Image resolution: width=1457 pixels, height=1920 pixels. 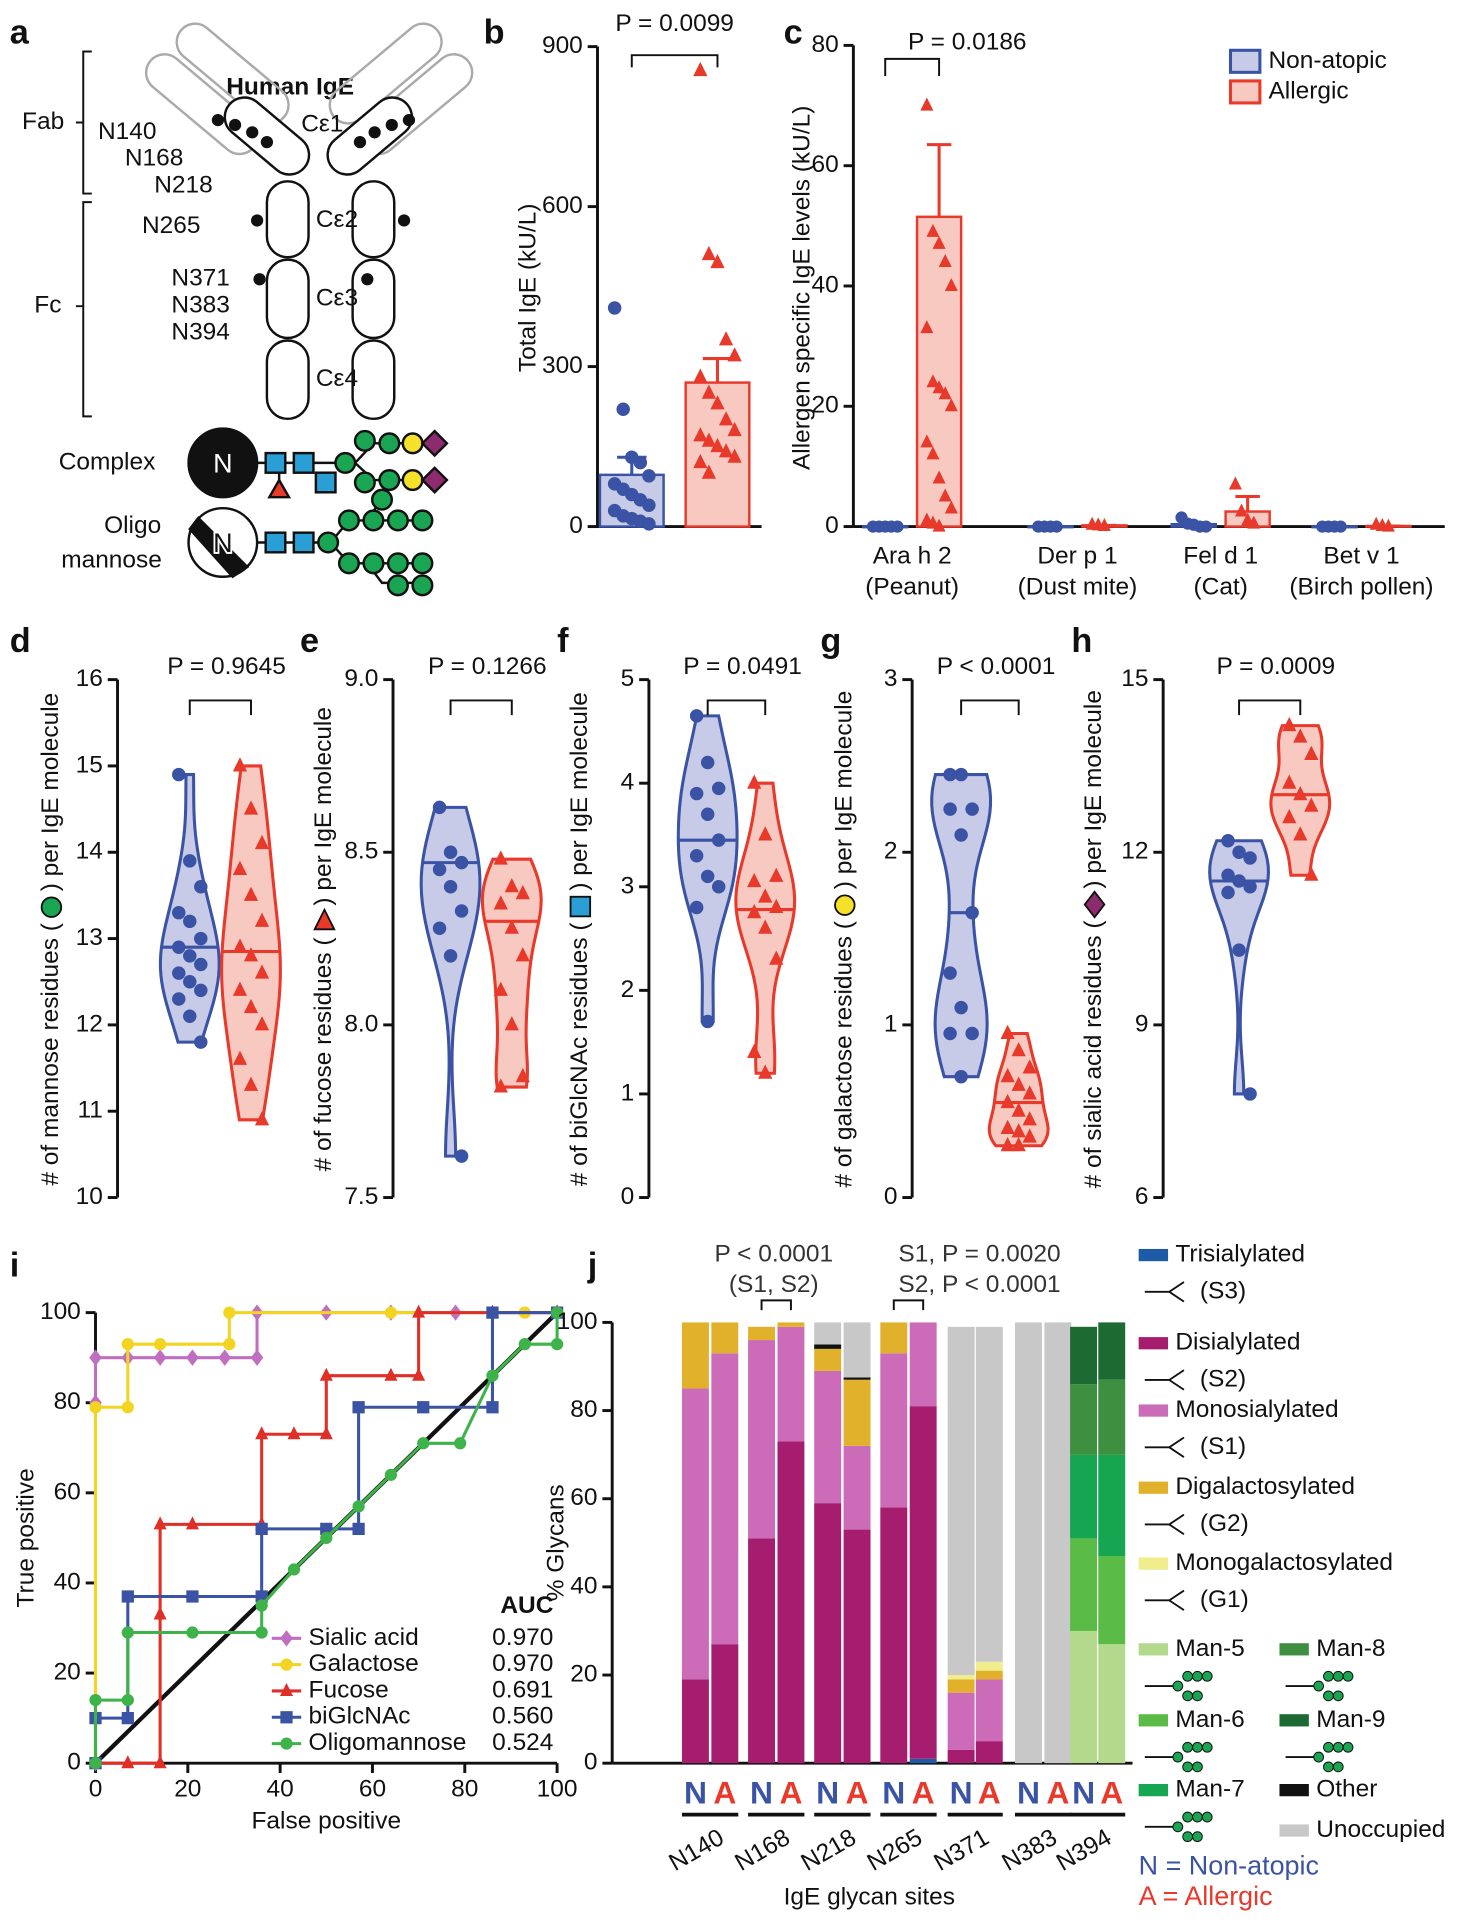 I want to click on site-label: N168, so click(x=154, y=158).